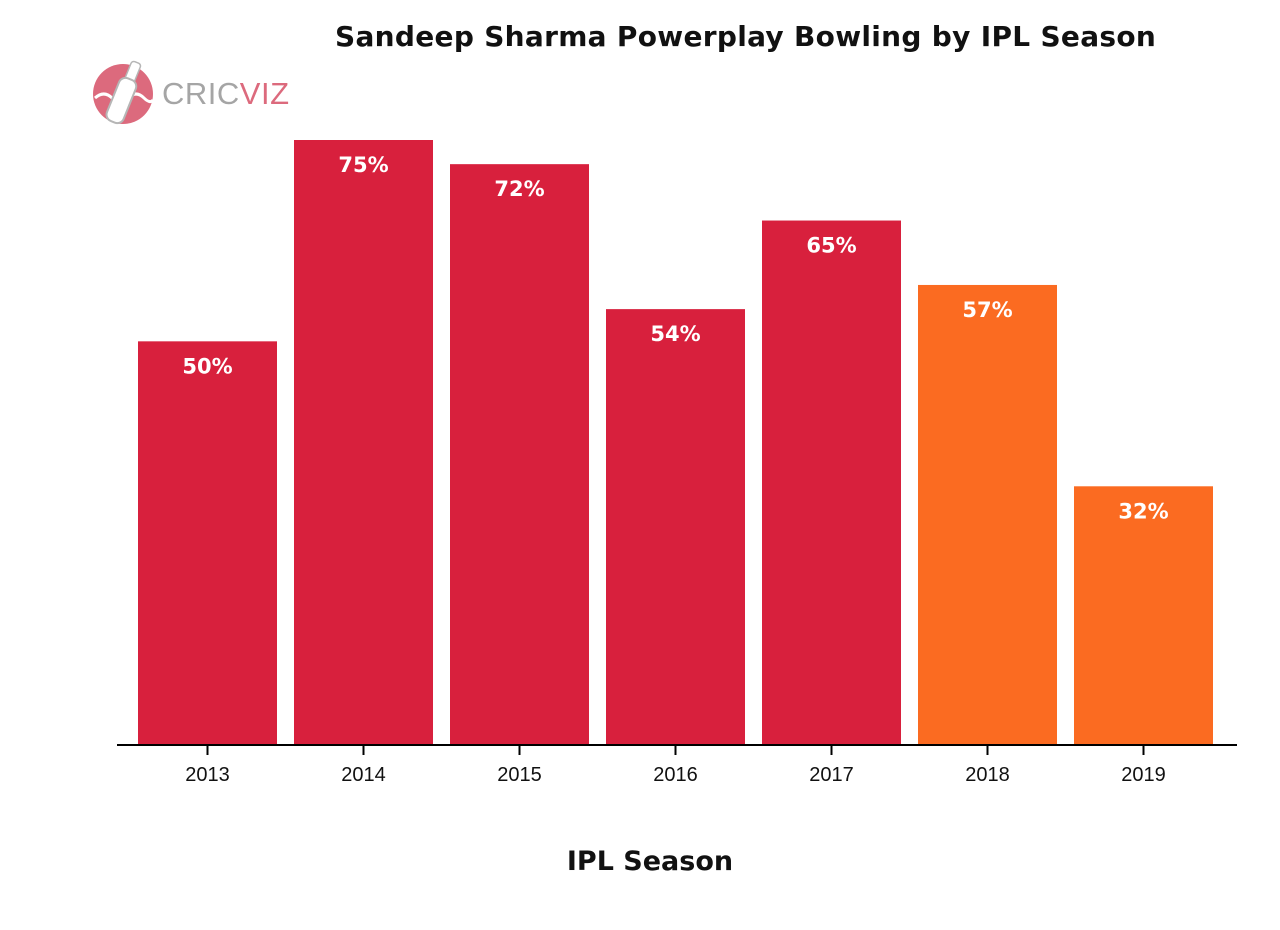  I want to click on bar-2017, so click(831, 482).